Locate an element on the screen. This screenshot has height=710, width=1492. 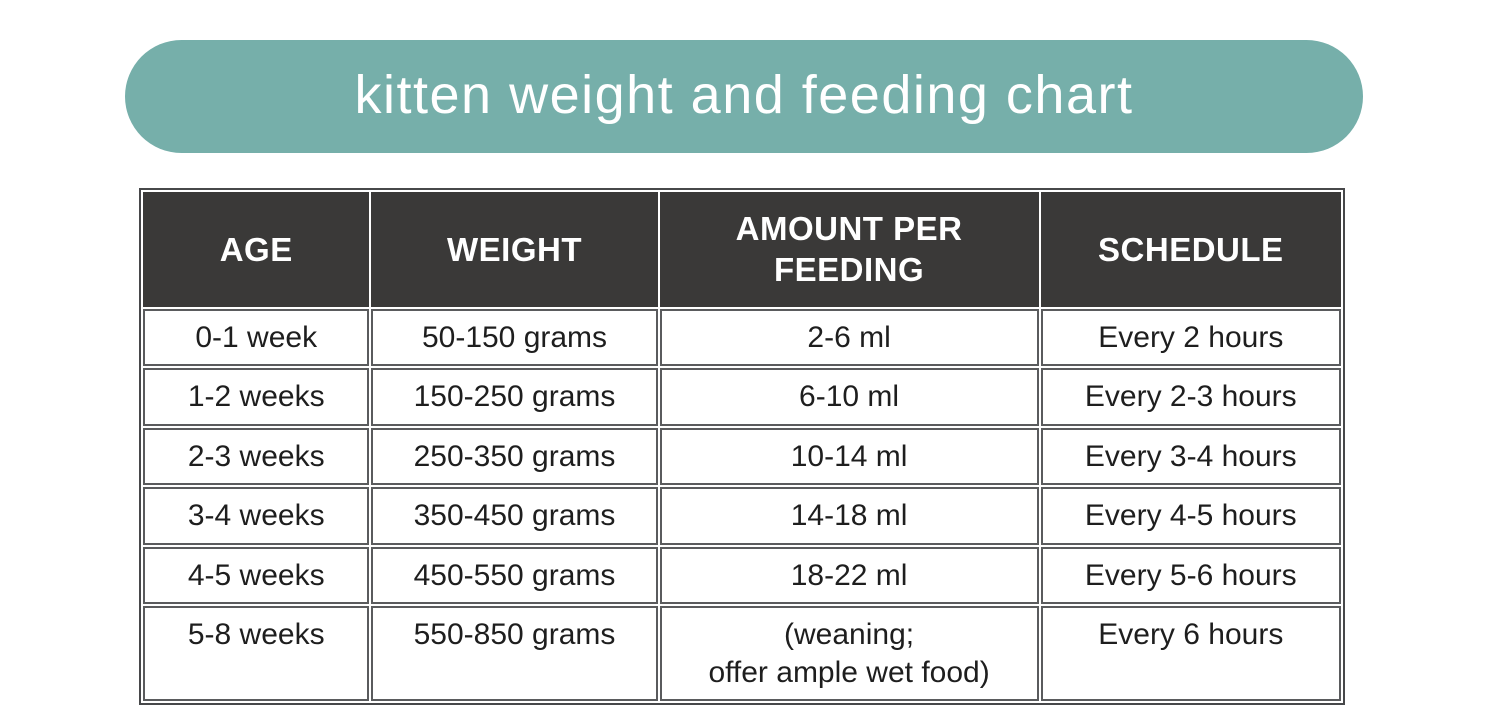
table-cell: 0-1 week is located at coordinates (256, 337).